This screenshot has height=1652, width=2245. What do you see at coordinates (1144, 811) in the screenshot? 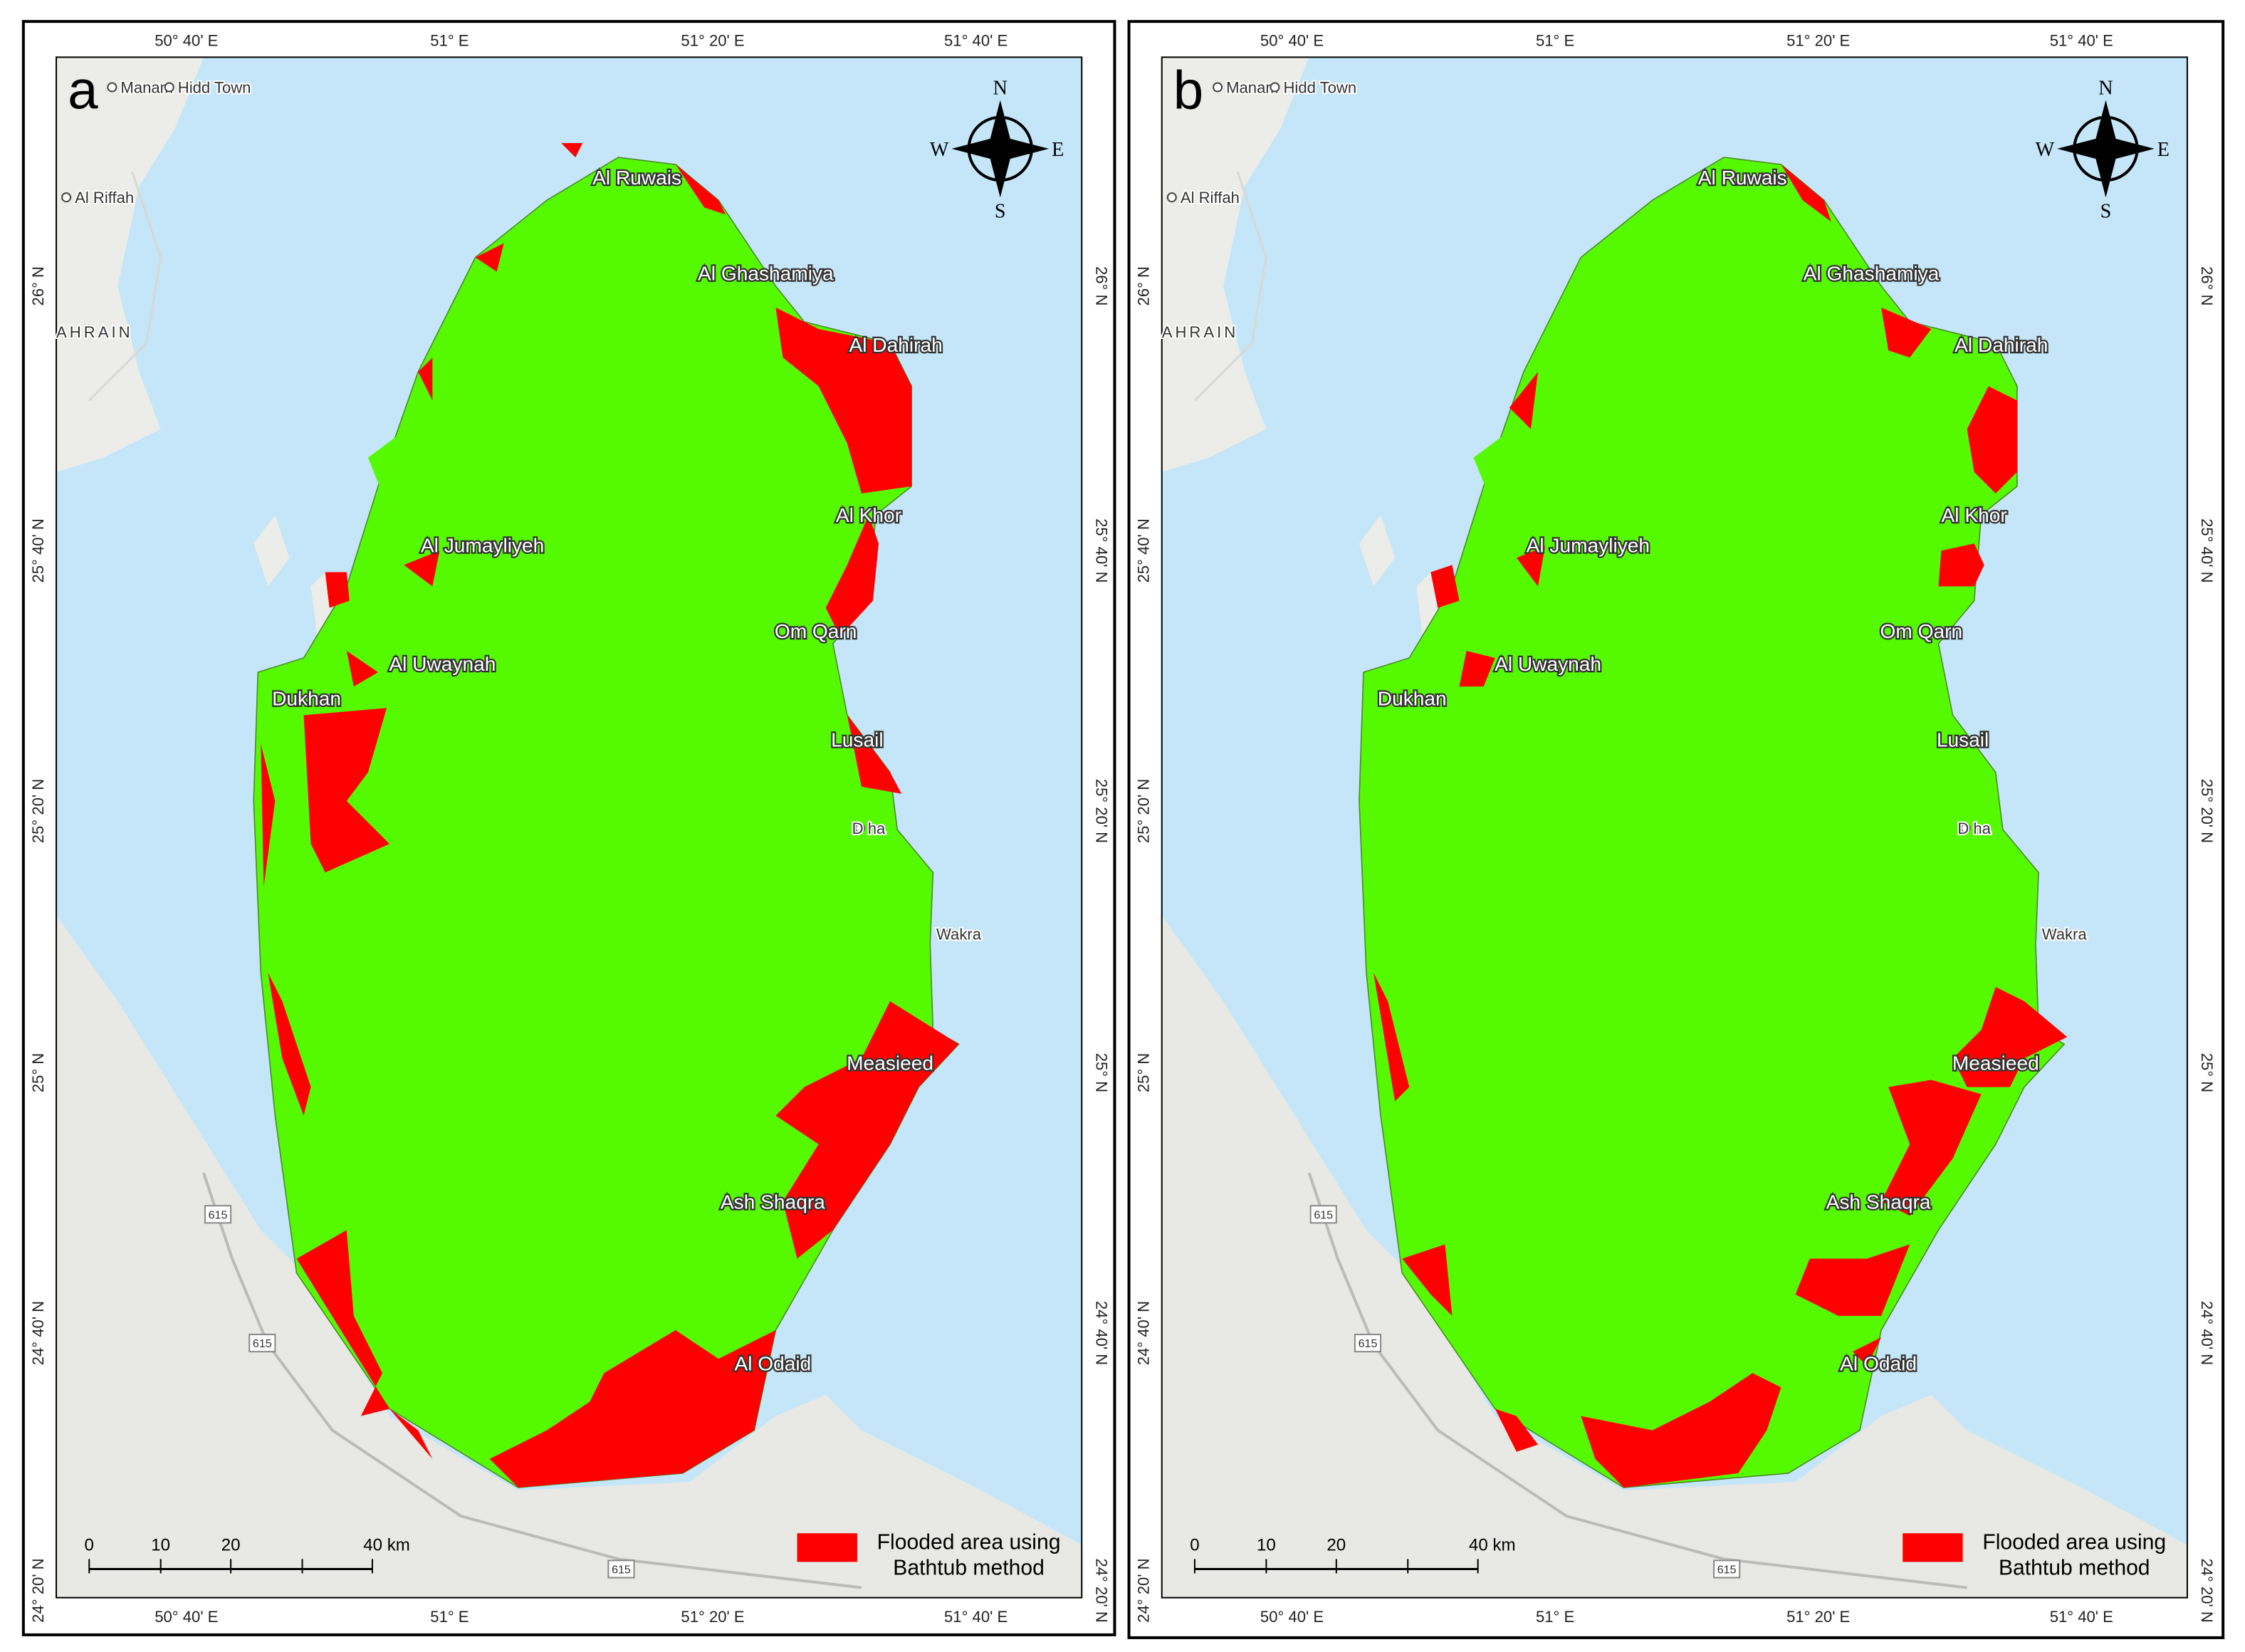
I see `left-tick-label: 25° 20' N` at bounding box center [1144, 811].